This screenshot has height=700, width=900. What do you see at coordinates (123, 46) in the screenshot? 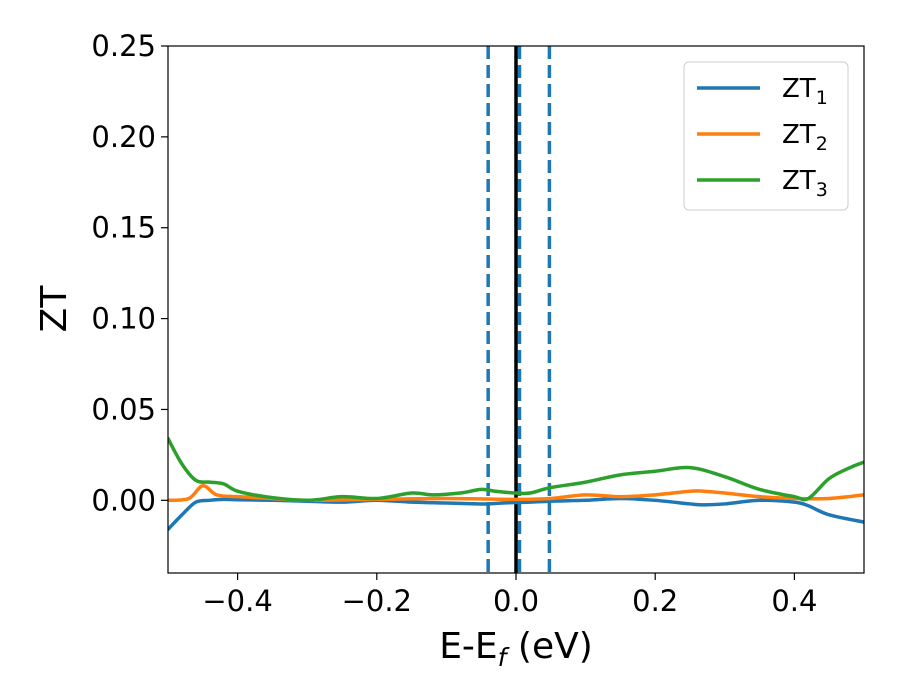
I see `y-tick-label: 0.25` at bounding box center [123, 46].